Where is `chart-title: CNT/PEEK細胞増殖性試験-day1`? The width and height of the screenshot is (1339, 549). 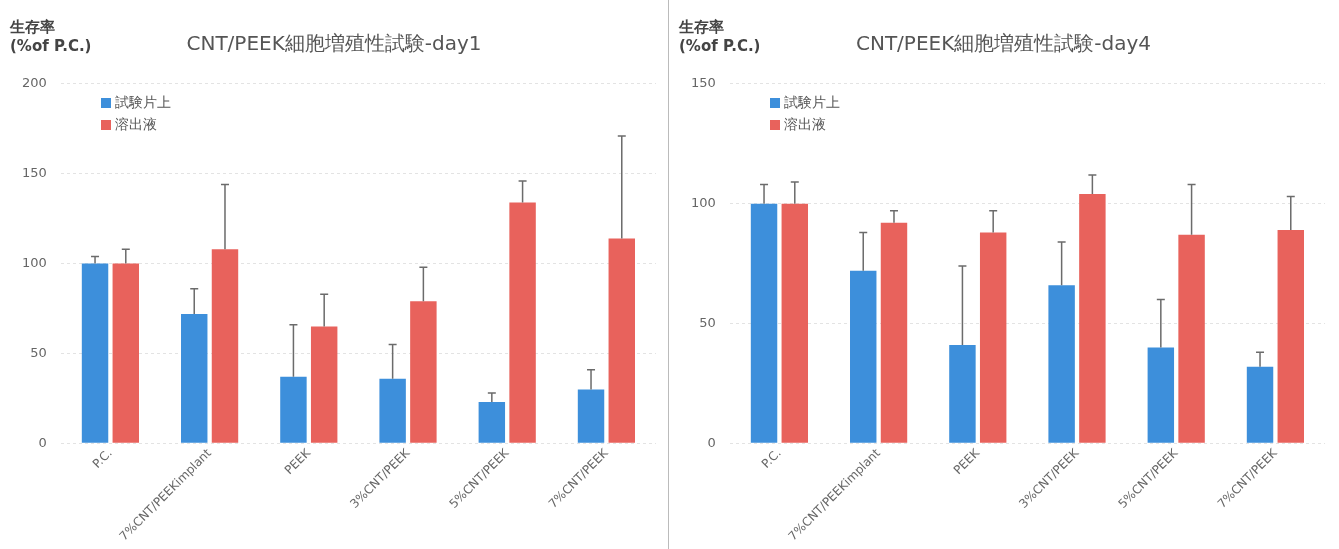 chart-title: CNT/PEEK細胞増殖性試験-day1 is located at coordinates (334, 43).